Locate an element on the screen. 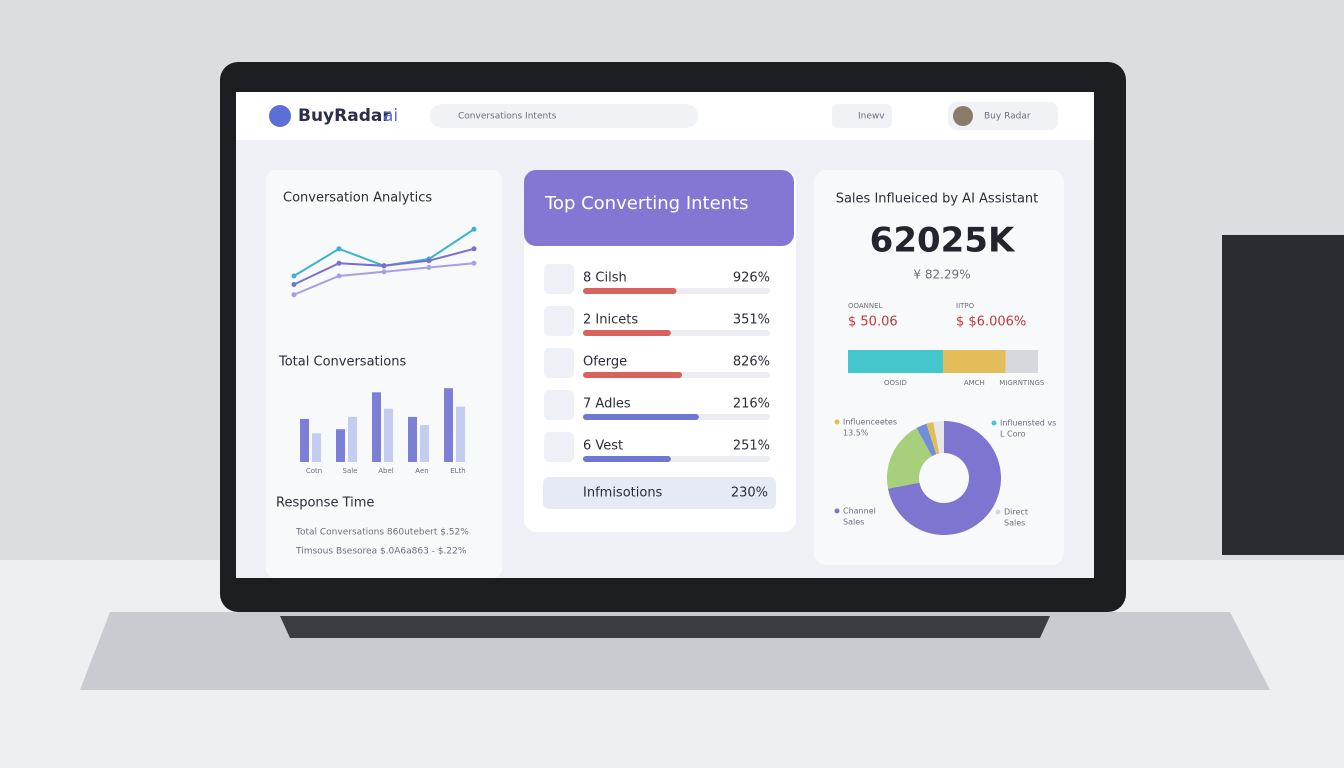 The height and width of the screenshot is (768, 1344). kpi-value: 62025K is located at coordinates (943, 241).